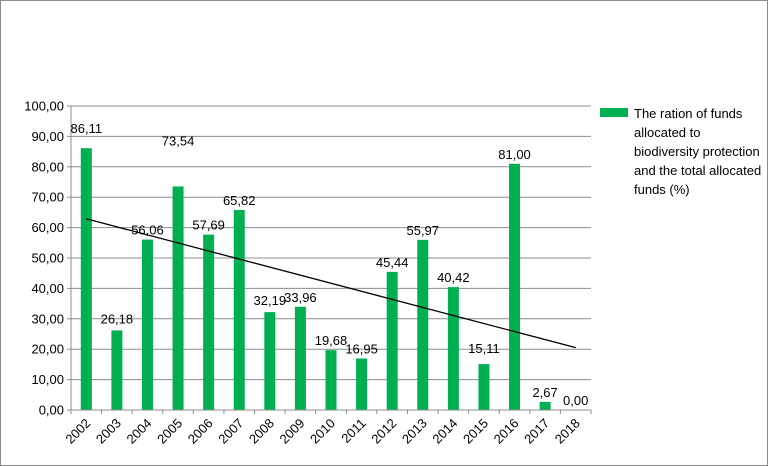  Describe the element at coordinates (147, 324) in the screenshot. I see `bar-2004` at that location.